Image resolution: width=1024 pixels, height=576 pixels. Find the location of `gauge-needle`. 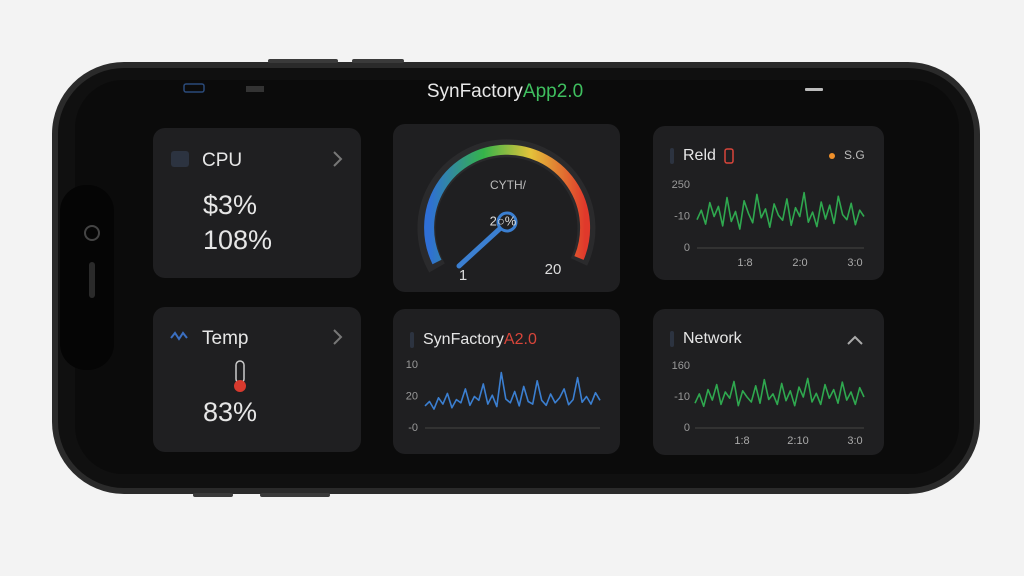

gauge-needle is located at coordinates (482, 245).